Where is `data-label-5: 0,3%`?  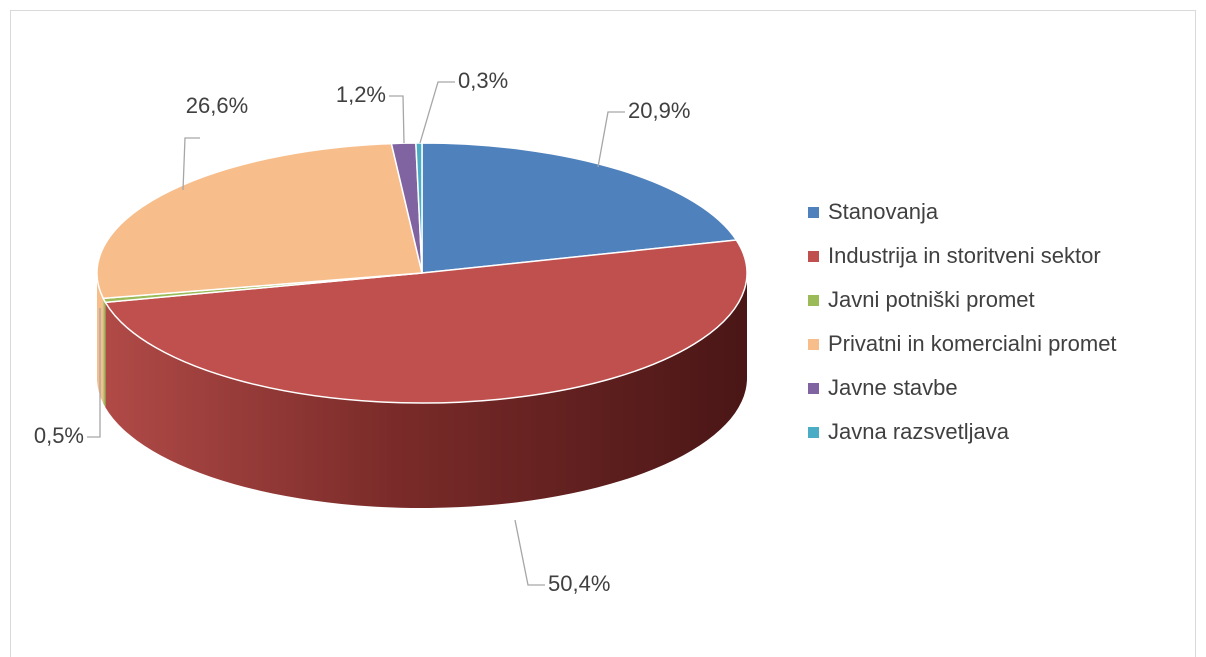
data-label-5: 0,3% is located at coordinates (483, 80).